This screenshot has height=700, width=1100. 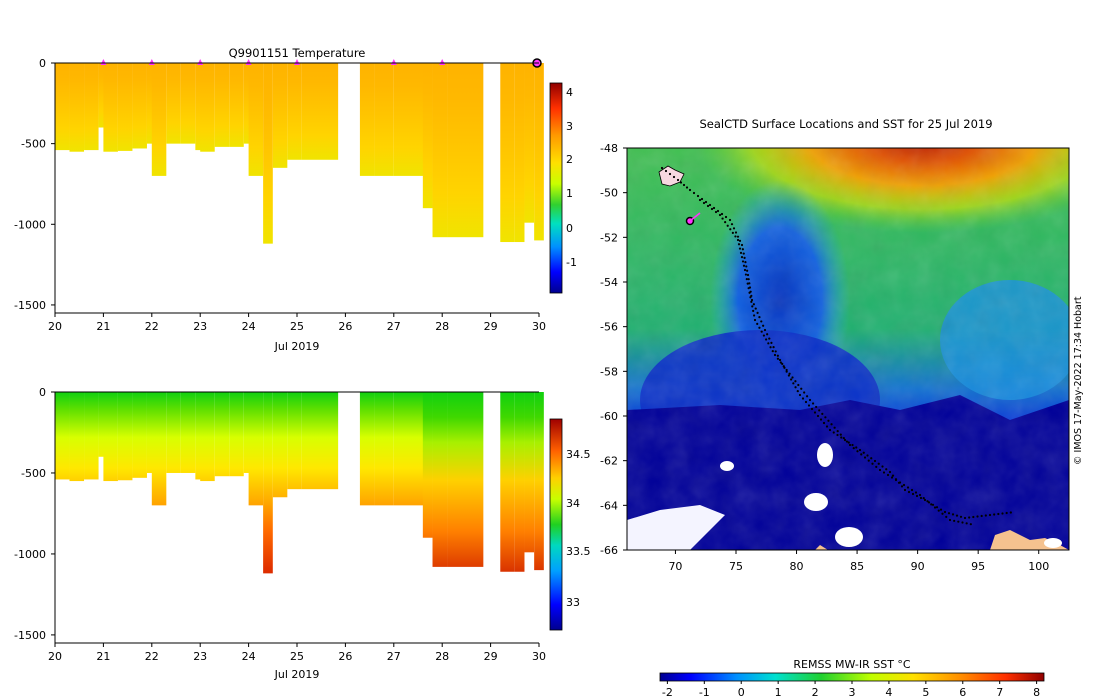 I want to click on map-y-tick-label: -50, so click(x=609, y=193).